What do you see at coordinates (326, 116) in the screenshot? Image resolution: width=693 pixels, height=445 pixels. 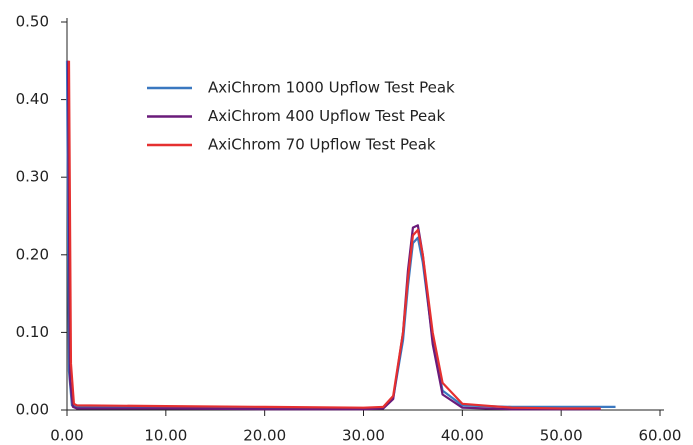 I see `legend-label: AxiChrom 400 Upflow Test Peak` at bounding box center [326, 116].